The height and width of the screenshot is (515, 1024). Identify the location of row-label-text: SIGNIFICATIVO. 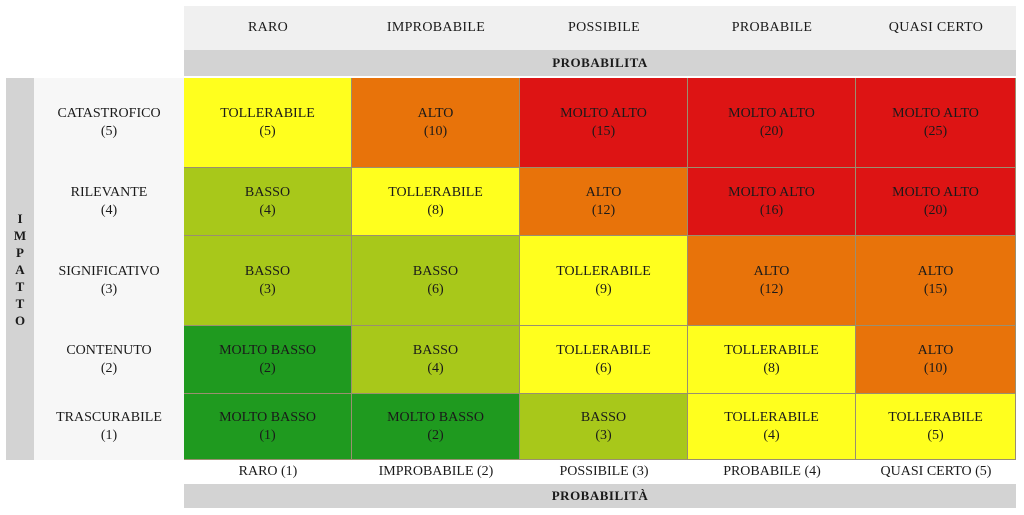
(109, 271).